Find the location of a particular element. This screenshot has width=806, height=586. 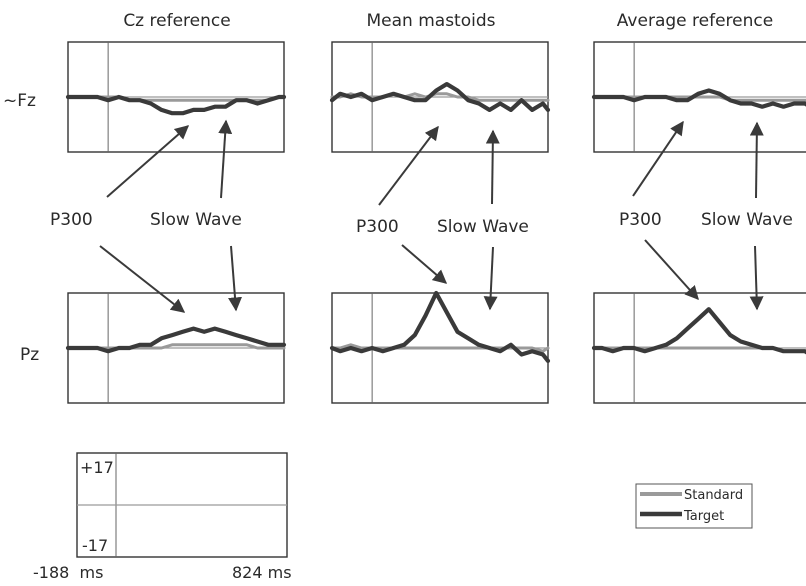

legend-frame is located at coordinates (694, 506).